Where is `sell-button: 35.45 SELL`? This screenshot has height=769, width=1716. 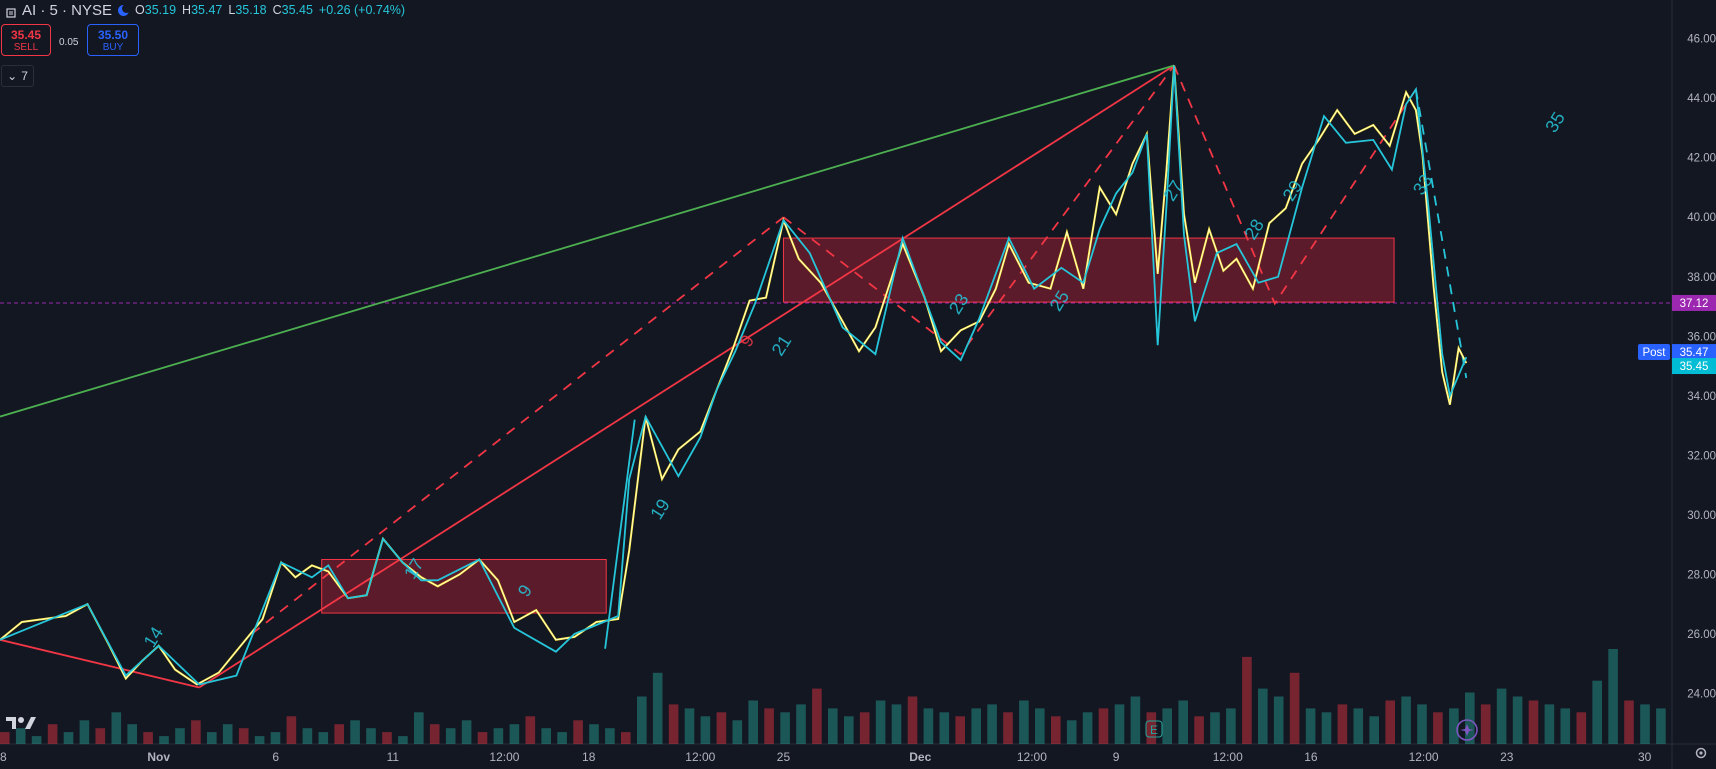 sell-button: 35.45 SELL is located at coordinates (26, 40).